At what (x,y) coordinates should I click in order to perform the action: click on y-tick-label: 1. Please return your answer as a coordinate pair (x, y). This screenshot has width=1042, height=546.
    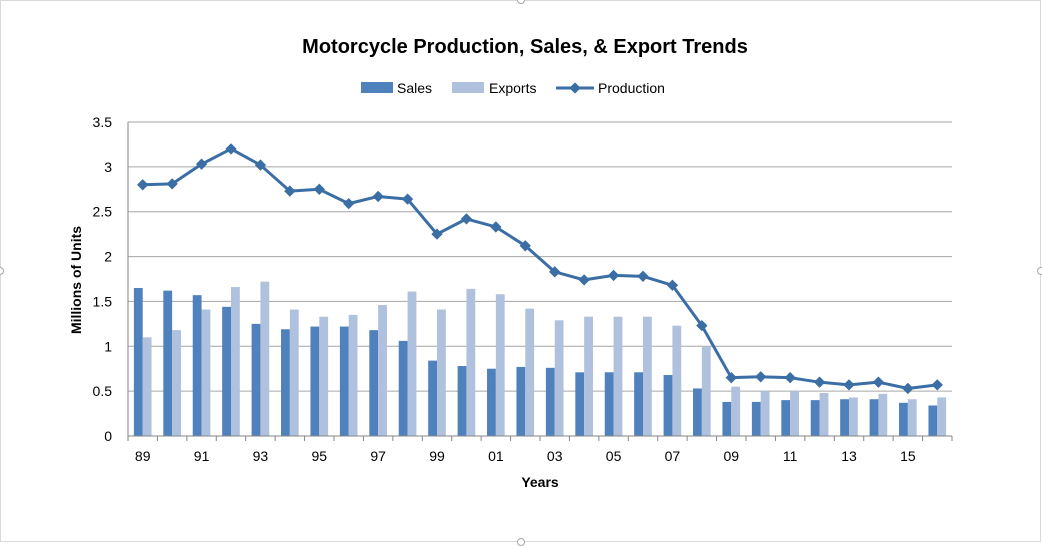
    Looking at the image, I should click on (108, 346).